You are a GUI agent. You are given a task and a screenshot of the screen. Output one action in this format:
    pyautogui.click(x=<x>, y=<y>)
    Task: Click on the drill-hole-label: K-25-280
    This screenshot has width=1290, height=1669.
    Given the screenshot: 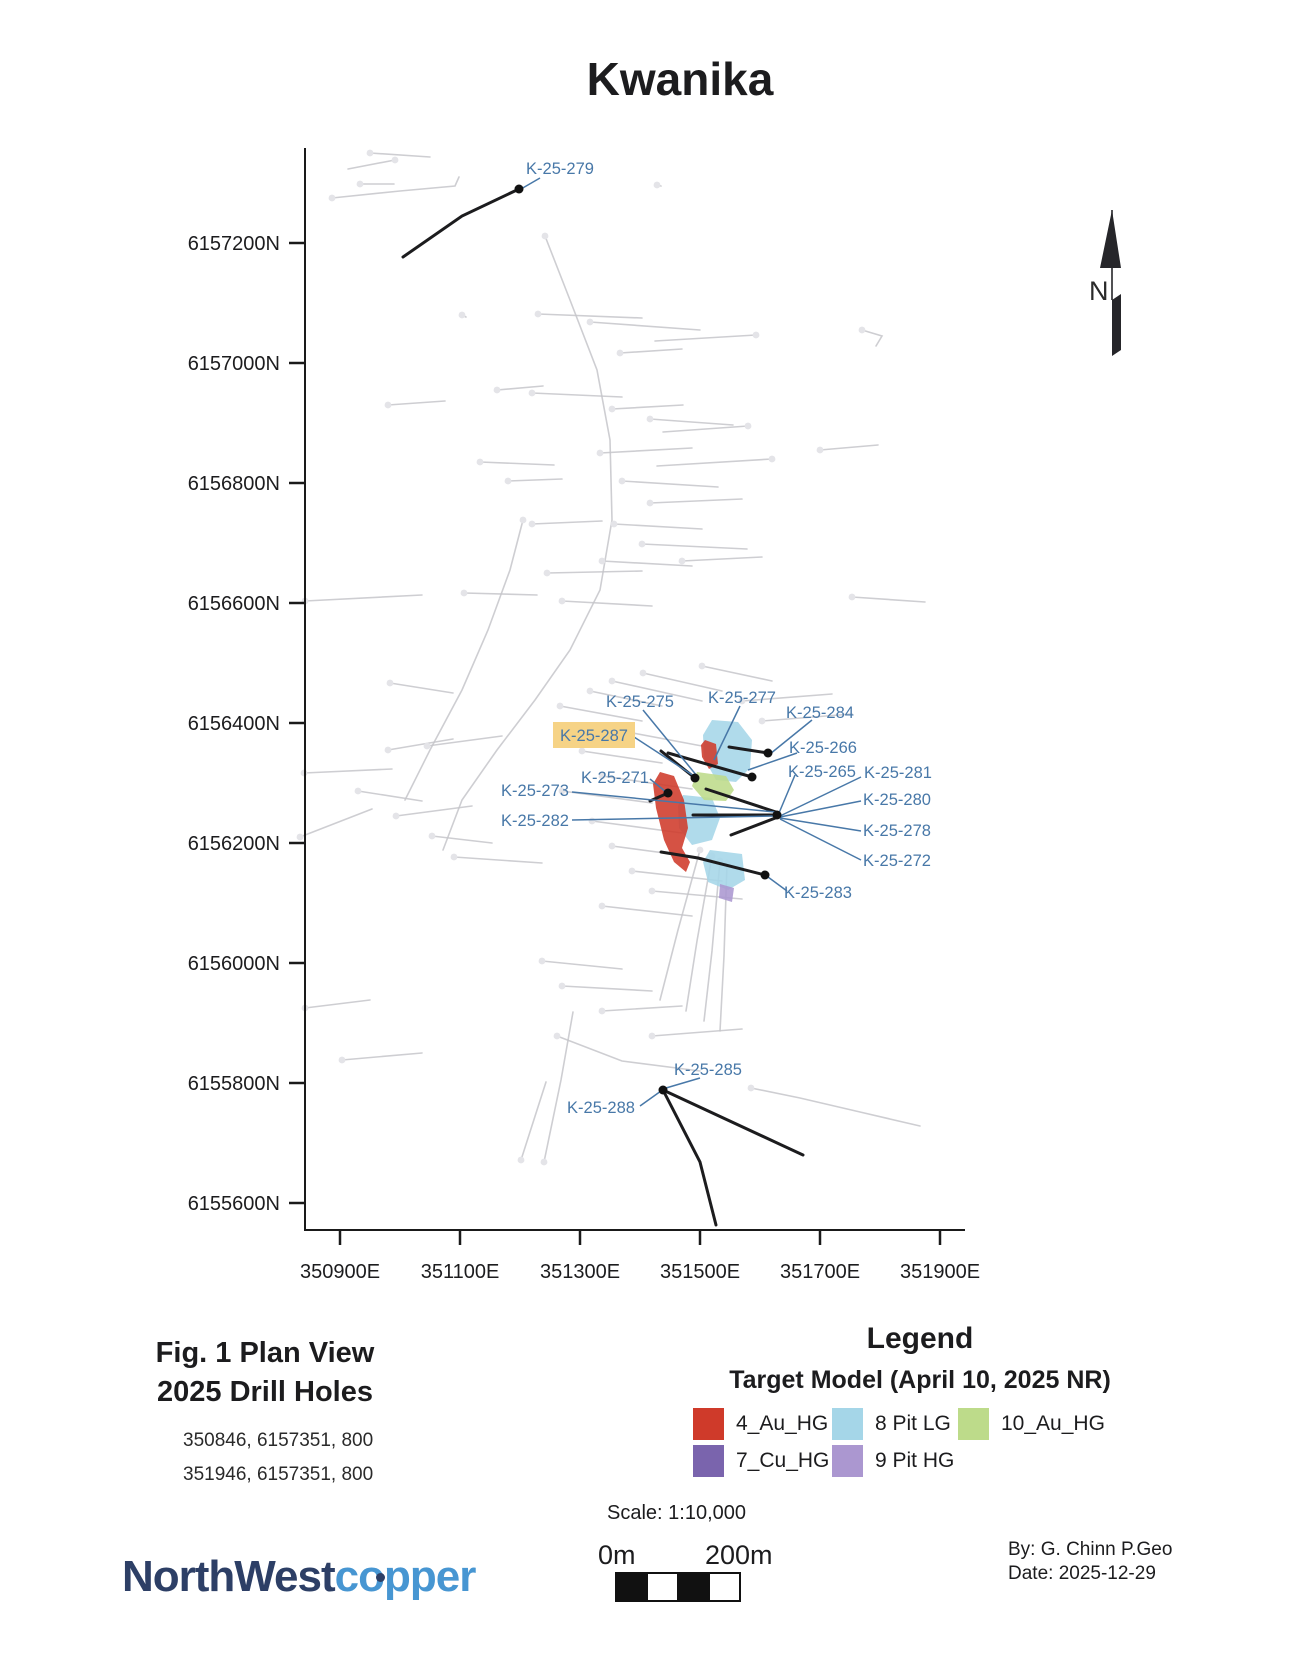 What is the action you would take?
    pyautogui.click(x=897, y=800)
    